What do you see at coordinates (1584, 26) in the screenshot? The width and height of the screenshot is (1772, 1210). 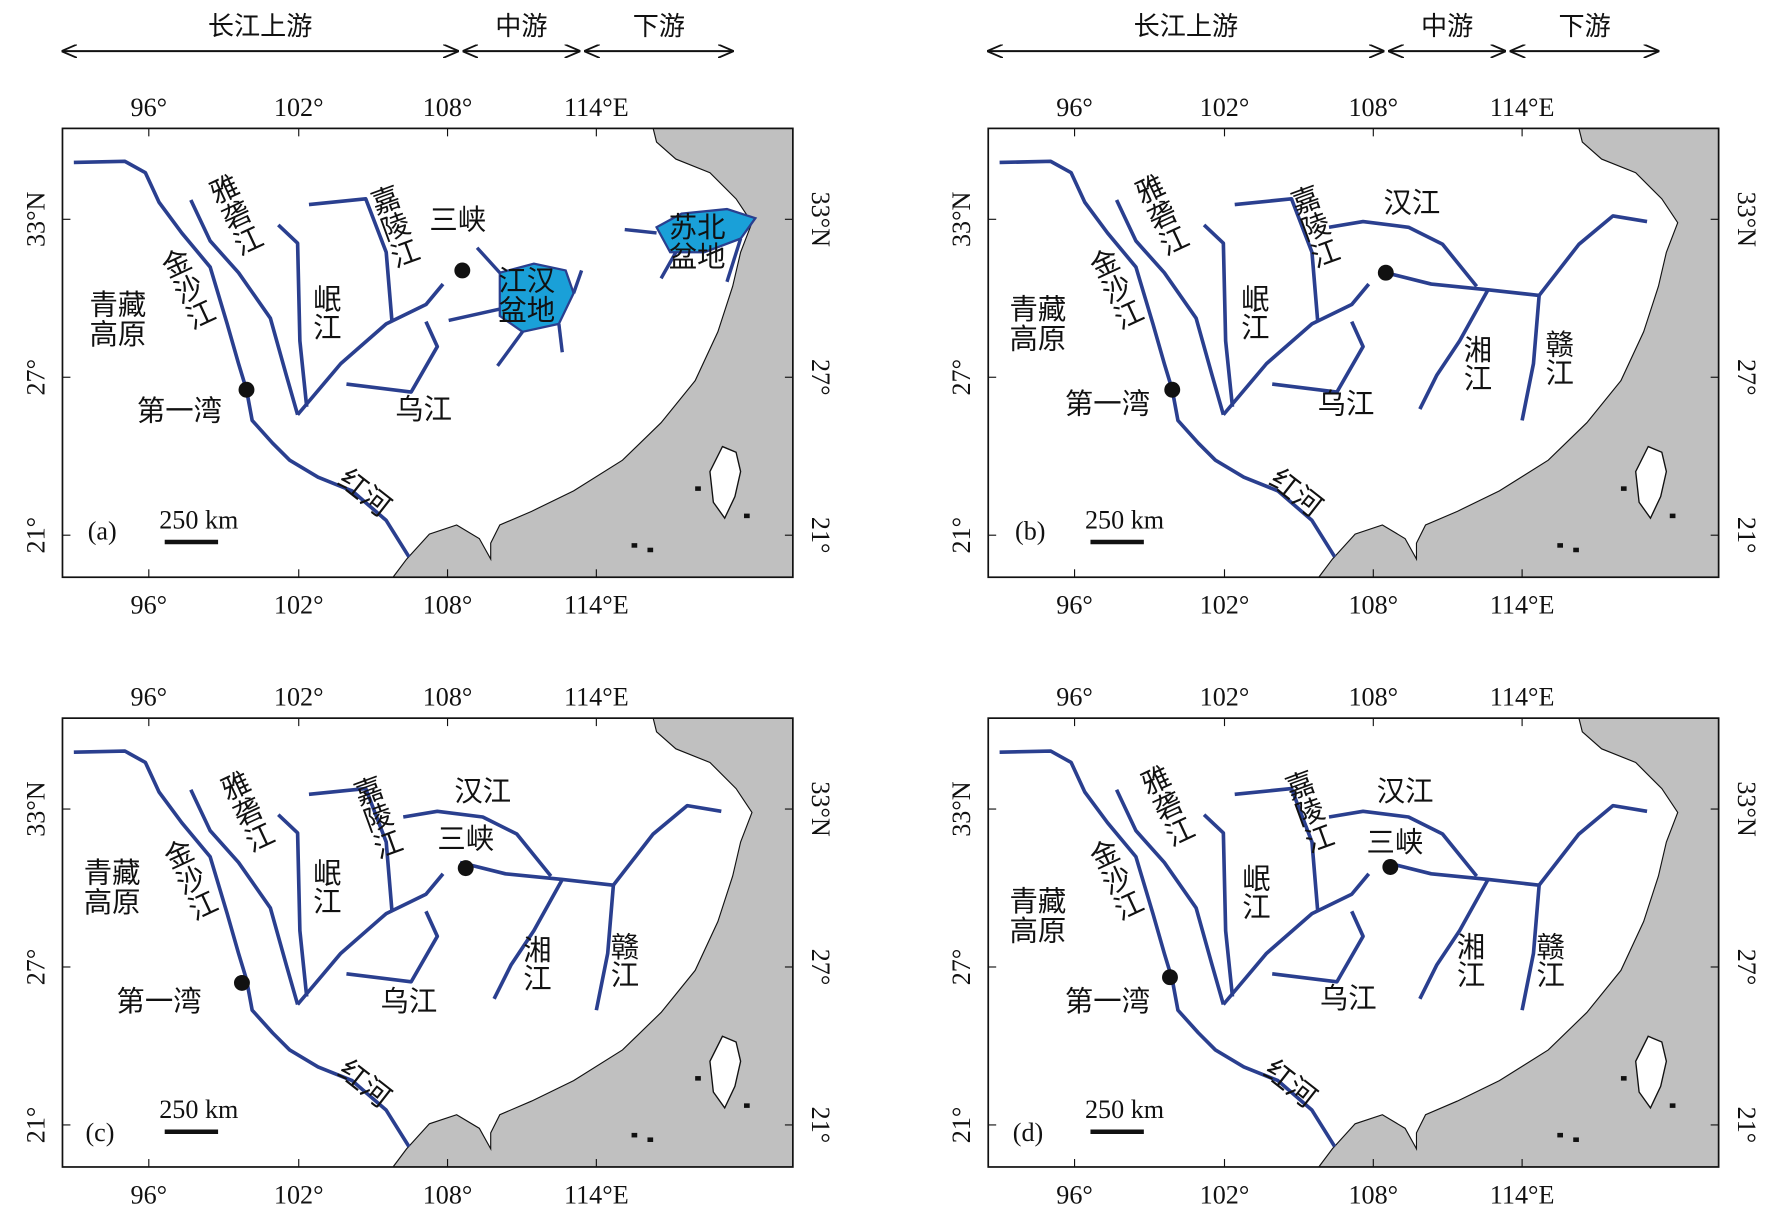 I see `range-label: 下游` at bounding box center [1584, 26].